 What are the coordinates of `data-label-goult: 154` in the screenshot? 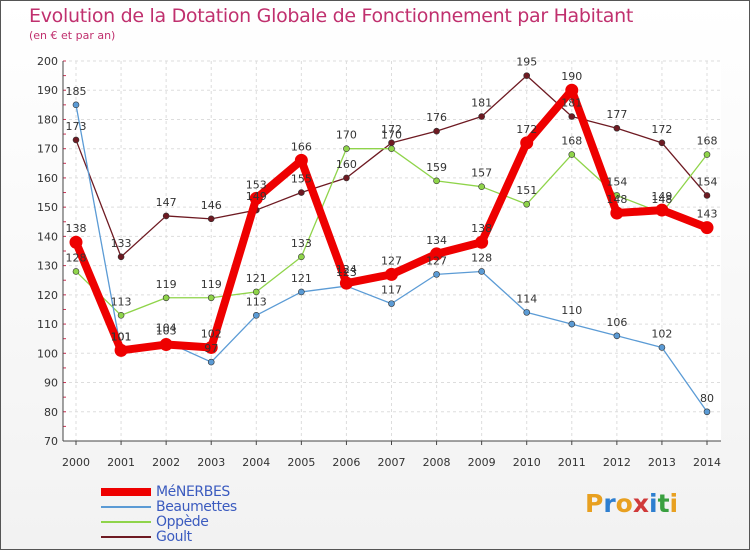 It's located at (707, 181).